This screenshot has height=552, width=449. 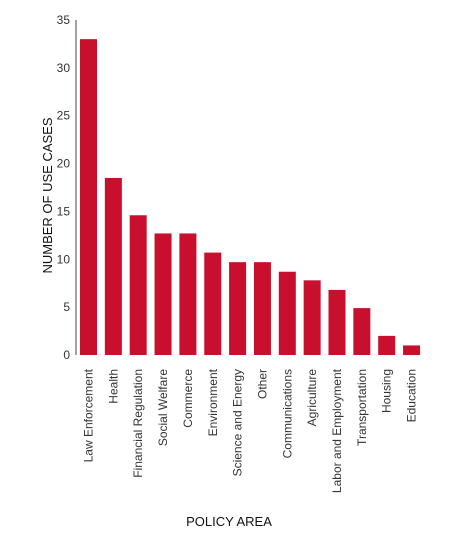 I want to click on y-tick-label: 25, so click(x=64, y=116).